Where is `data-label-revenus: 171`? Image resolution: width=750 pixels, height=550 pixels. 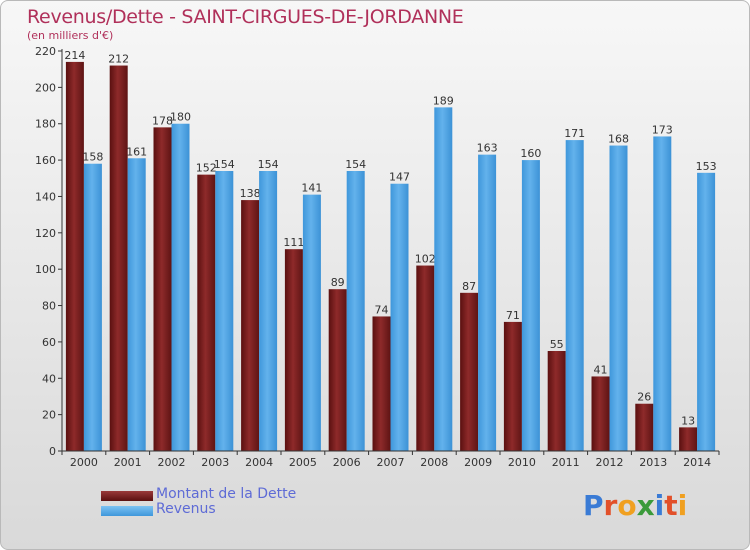 data-label-revenus: 171 is located at coordinates (574, 133).